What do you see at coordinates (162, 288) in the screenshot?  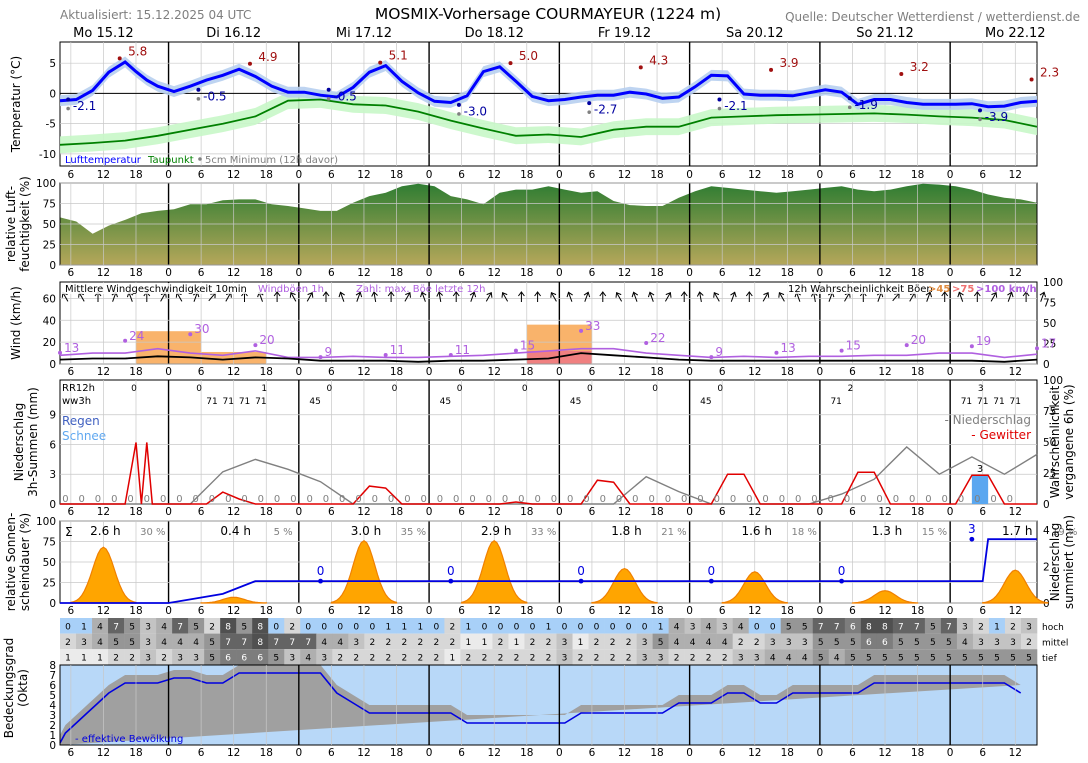 I see `wind-title-bg` at bounding box center [162, 288].